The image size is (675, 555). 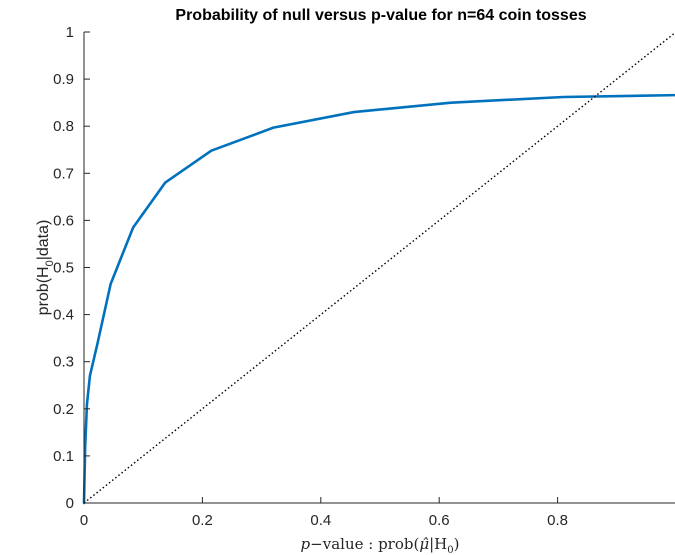 What do you see at coordinates (63, 79) in the screenshot?
I see `y-tick-label: 0.9` at bounding box center [63, 79].